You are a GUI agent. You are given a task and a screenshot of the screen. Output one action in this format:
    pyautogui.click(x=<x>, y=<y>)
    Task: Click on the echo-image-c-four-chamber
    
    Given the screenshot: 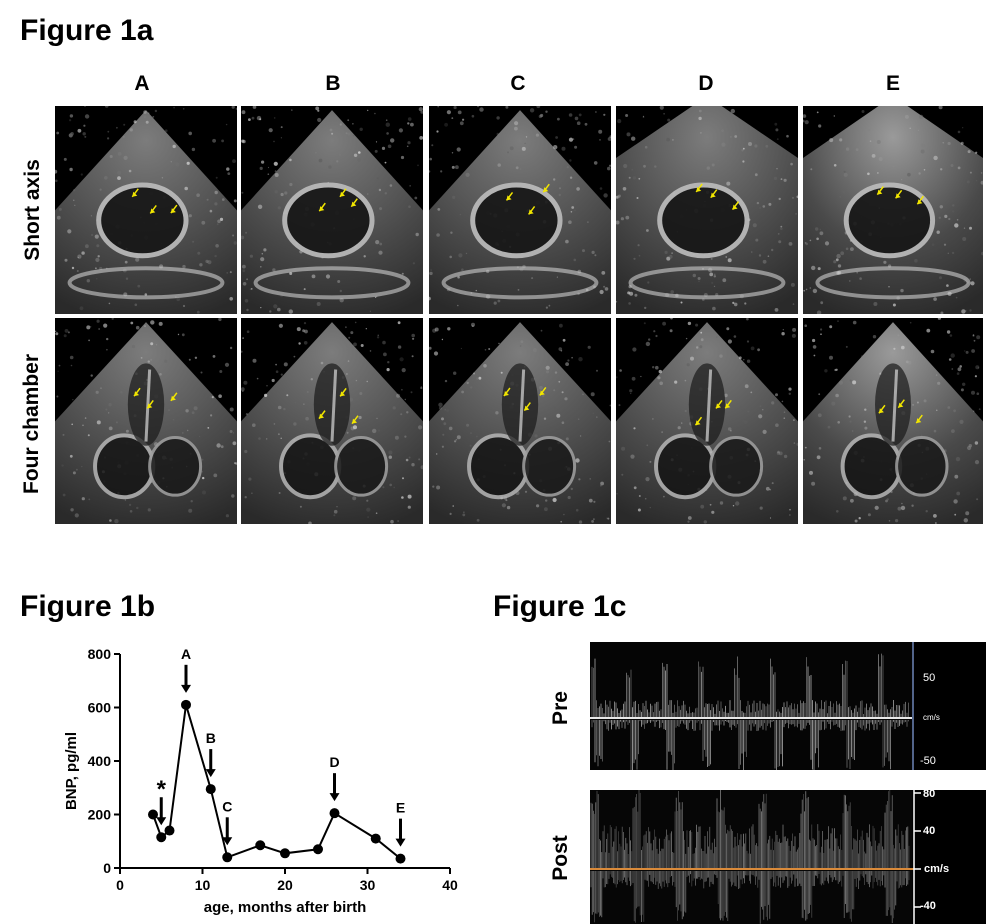 What is the action you would take?
    pyautogui.click(x=520, y=421)
    